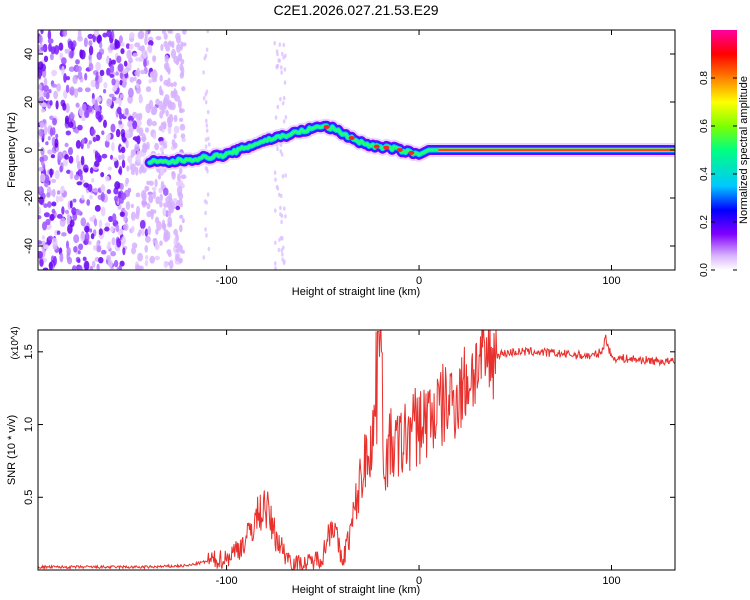 The width and height of the screenshot is (750, 600). What do you see at coordinates (356, 590) in the screenshot?
I see `snr-xlabel: Height of straight line (km)` at bounding box center [356, 590].